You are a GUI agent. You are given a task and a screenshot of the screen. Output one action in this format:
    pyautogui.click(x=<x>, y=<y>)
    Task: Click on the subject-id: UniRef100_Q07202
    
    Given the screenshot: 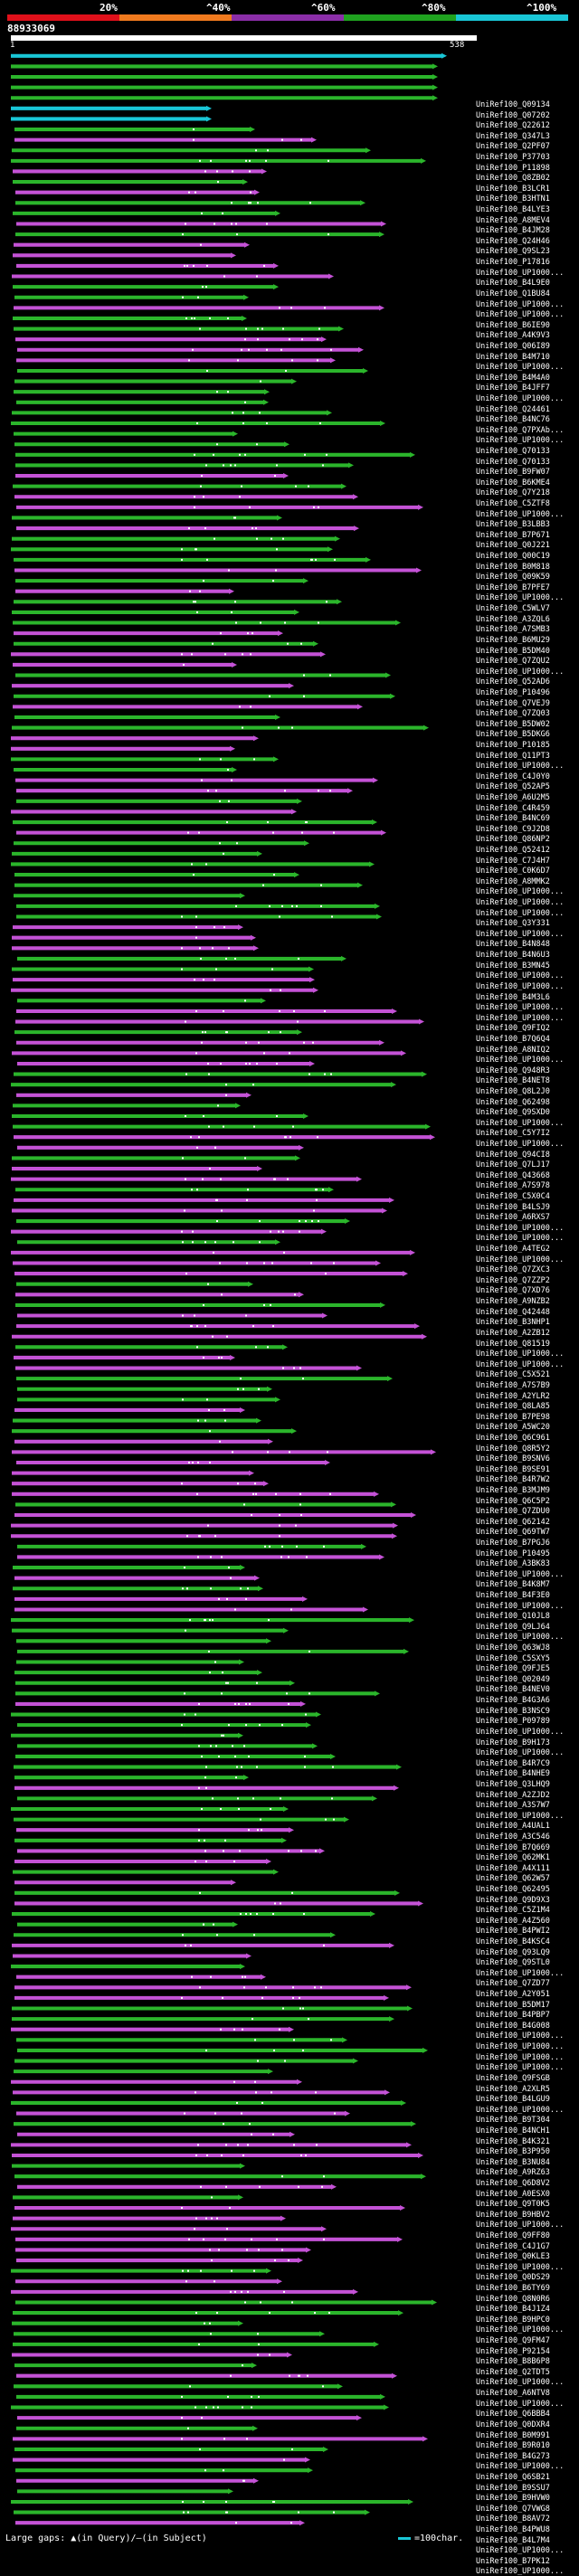 What is the action you would take?
    pyautogui.click(x=513, y=115)
    